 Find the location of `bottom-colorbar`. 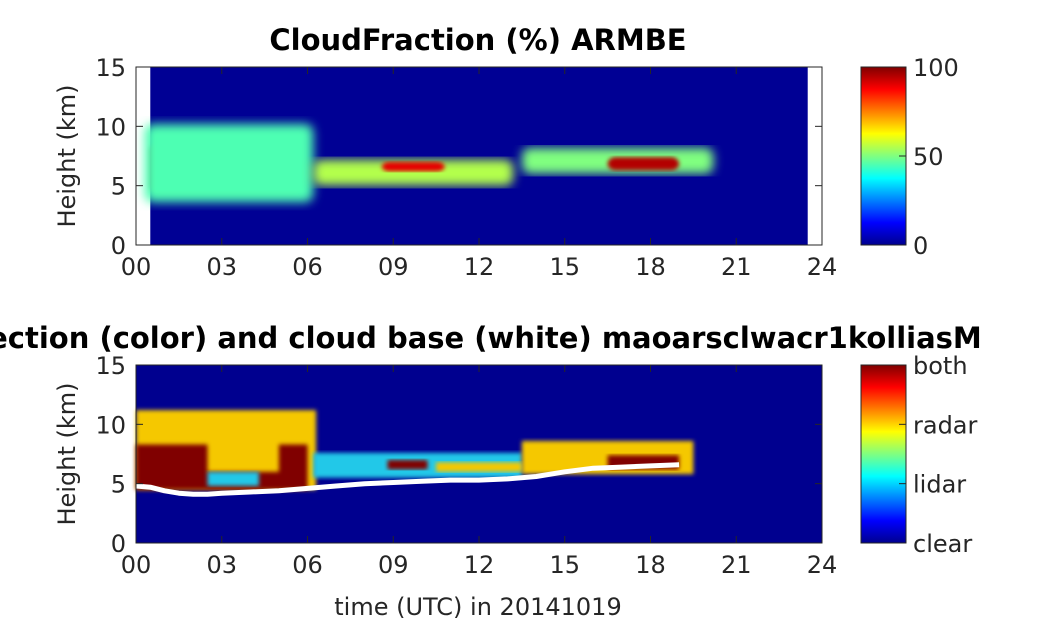

bottom-colorbar is located at coordinates (883, 454).